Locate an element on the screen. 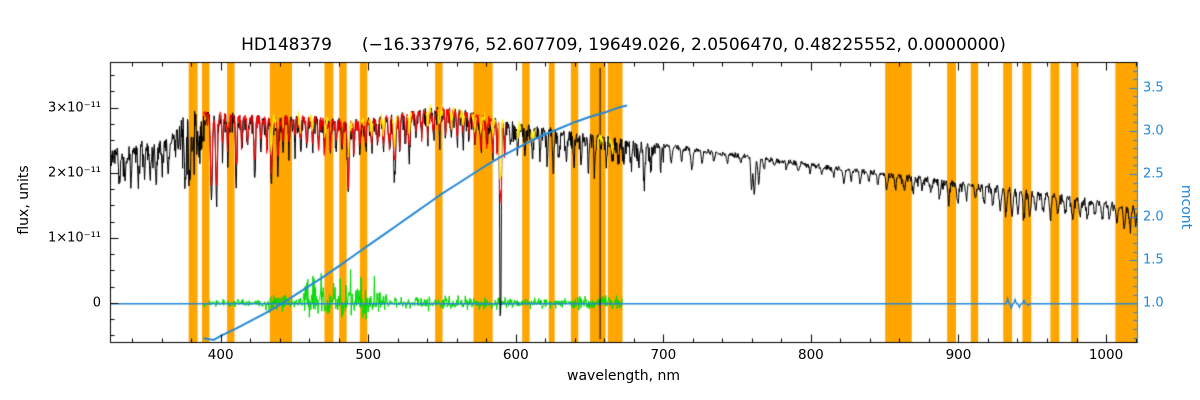 The height and width of the screenshot is (400, 1200). y-right-tick-label: 3.0 is located at coordinates (1153, 131).